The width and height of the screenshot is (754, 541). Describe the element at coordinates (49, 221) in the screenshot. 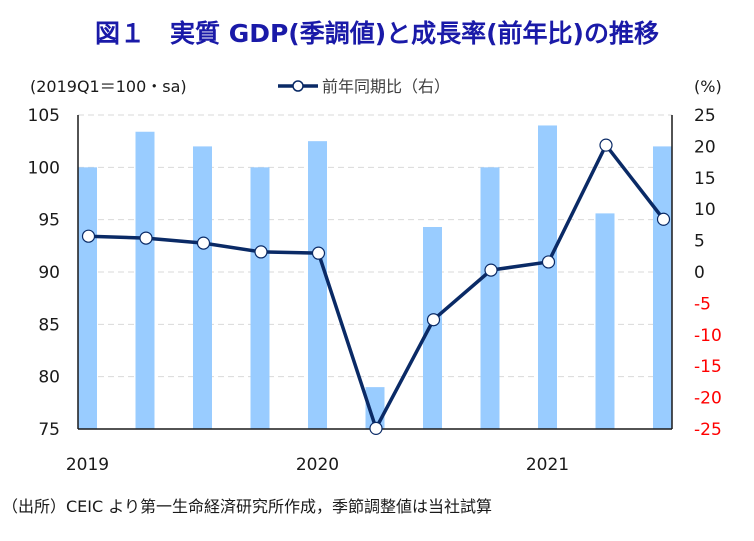

I see `left-tick-label: 95` at that location.